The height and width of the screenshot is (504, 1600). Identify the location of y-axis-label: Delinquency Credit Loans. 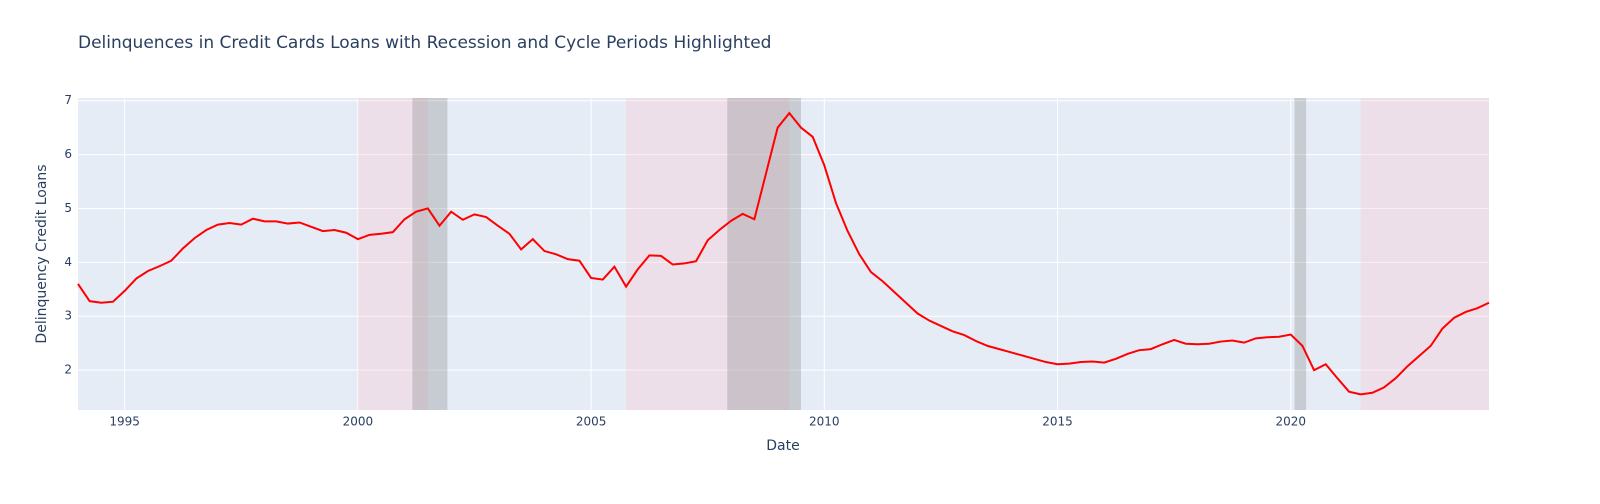
(42, 253).